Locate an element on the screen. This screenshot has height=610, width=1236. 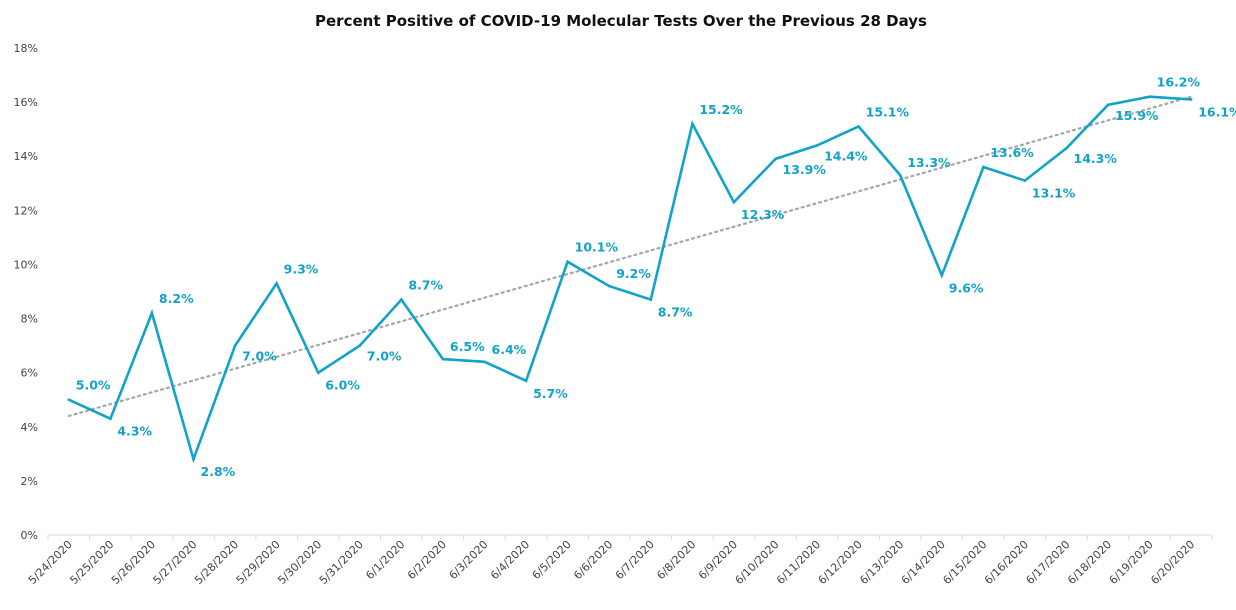
x-tick-label: 6/1/2020 is located at coordinates (385, 560).